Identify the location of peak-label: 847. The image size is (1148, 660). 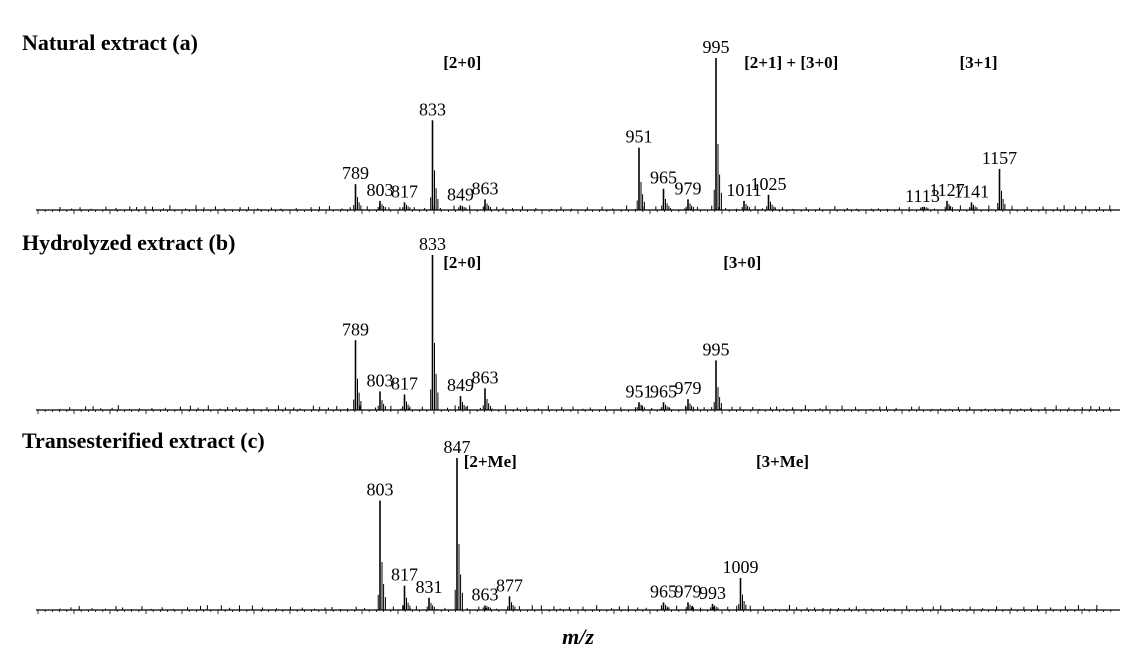
(457, 447).